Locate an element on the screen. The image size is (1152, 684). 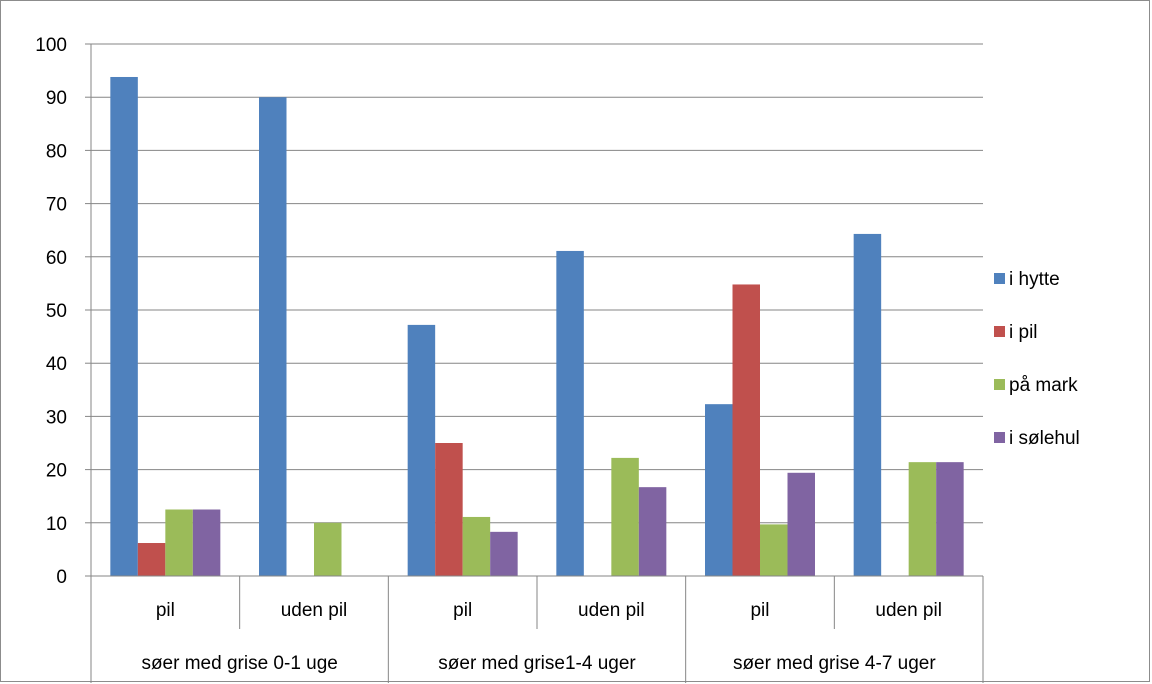
y-tick-label: 40 is located at coordinates (56, 364).